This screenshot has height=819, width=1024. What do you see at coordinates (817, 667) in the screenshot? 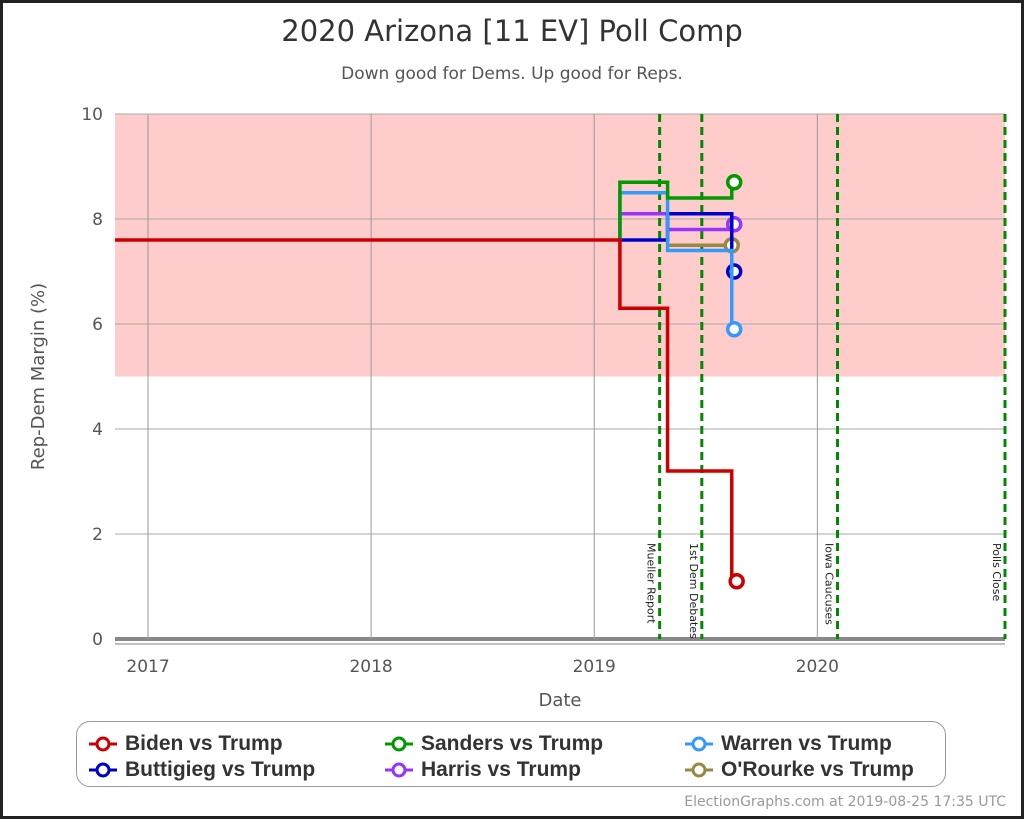
I see `x-tick-label: 2020` at bounding box center [817, 667].